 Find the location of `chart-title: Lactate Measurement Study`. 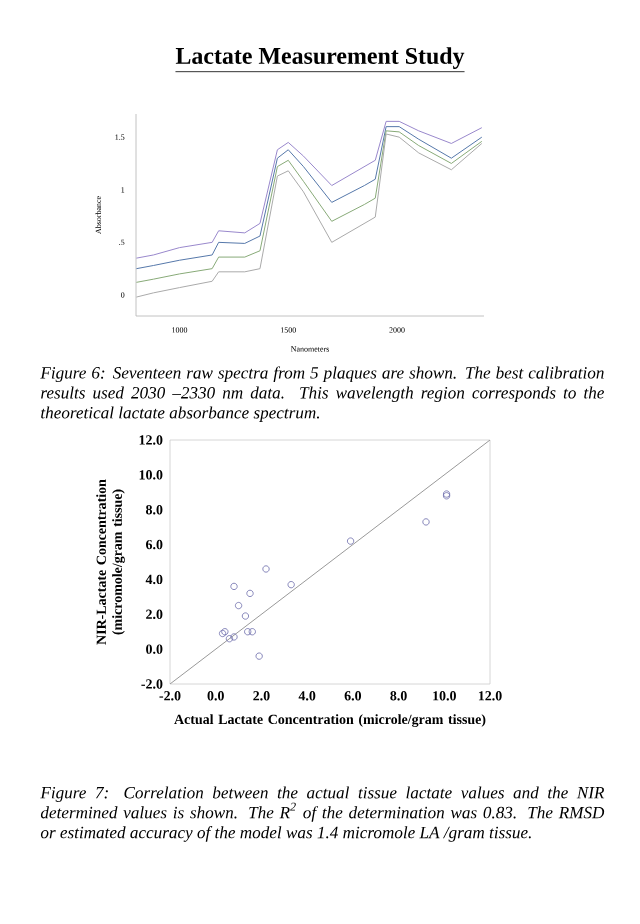

chart-title: Lactate Measurement Study is located at coordinates (320, 58).